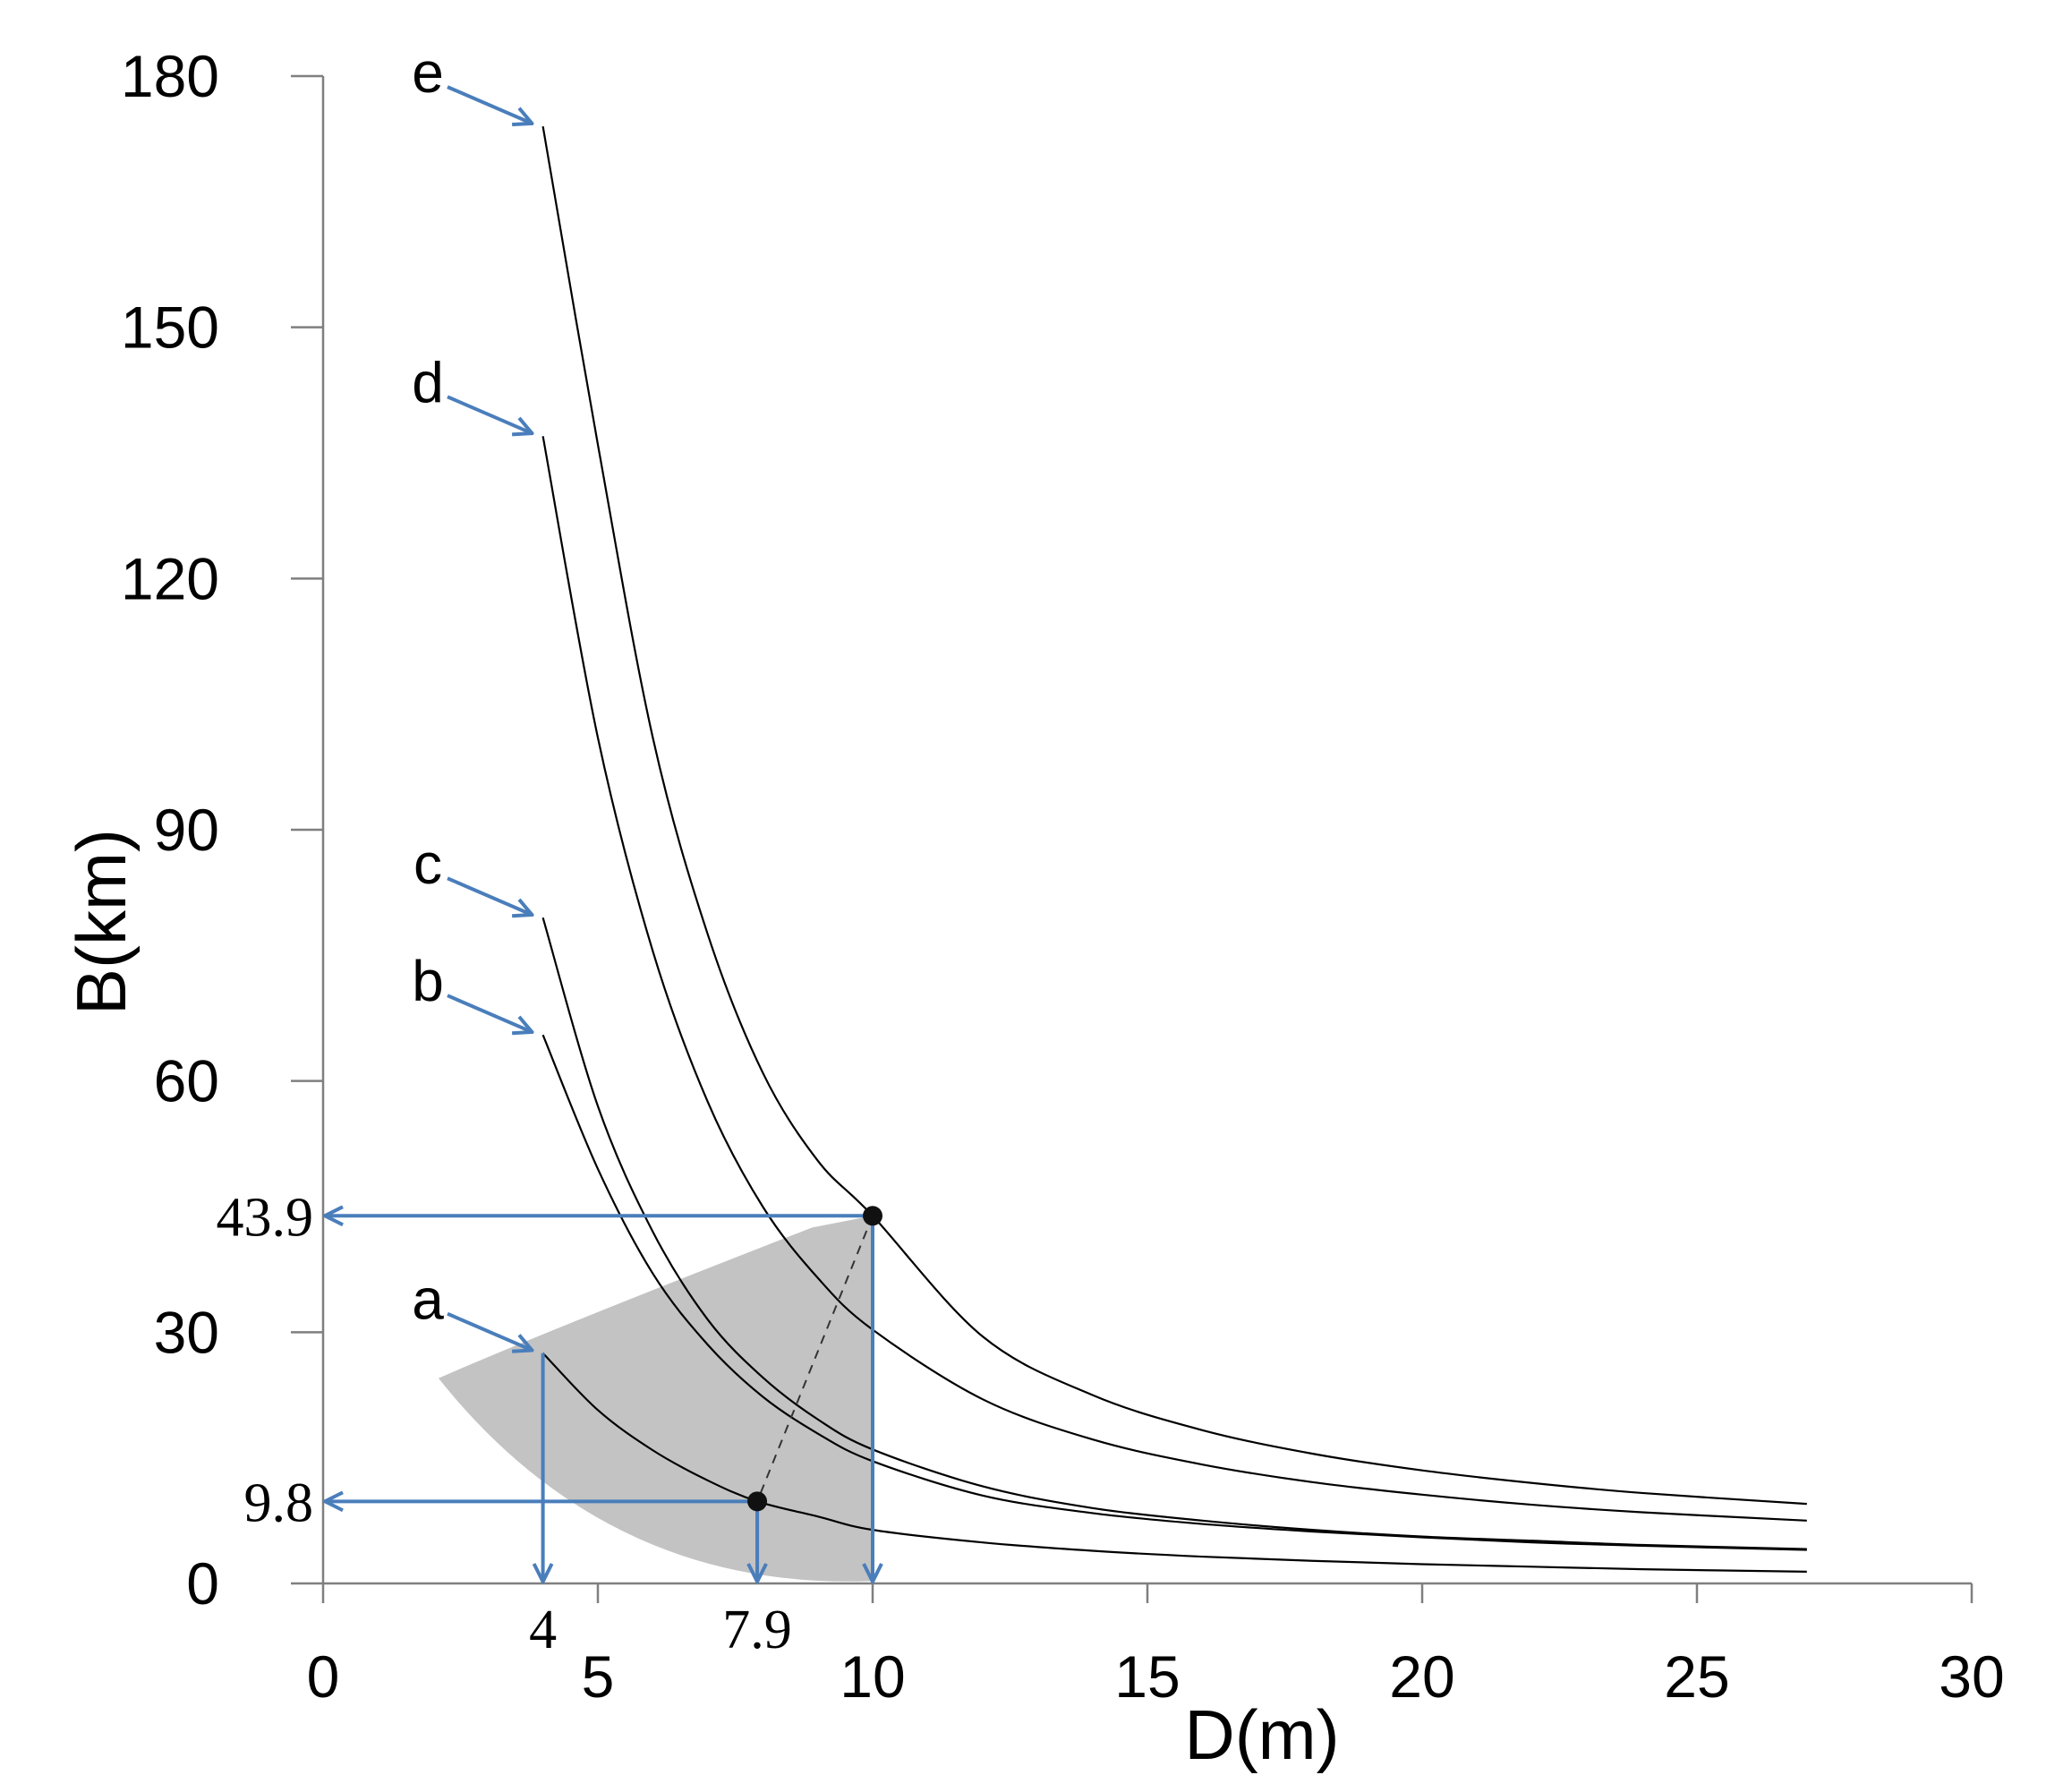  What do you see at coordinates (872, 1676) in the screenshot?
I see `x-tick-label: 10` at bounding box center [872, 1676].